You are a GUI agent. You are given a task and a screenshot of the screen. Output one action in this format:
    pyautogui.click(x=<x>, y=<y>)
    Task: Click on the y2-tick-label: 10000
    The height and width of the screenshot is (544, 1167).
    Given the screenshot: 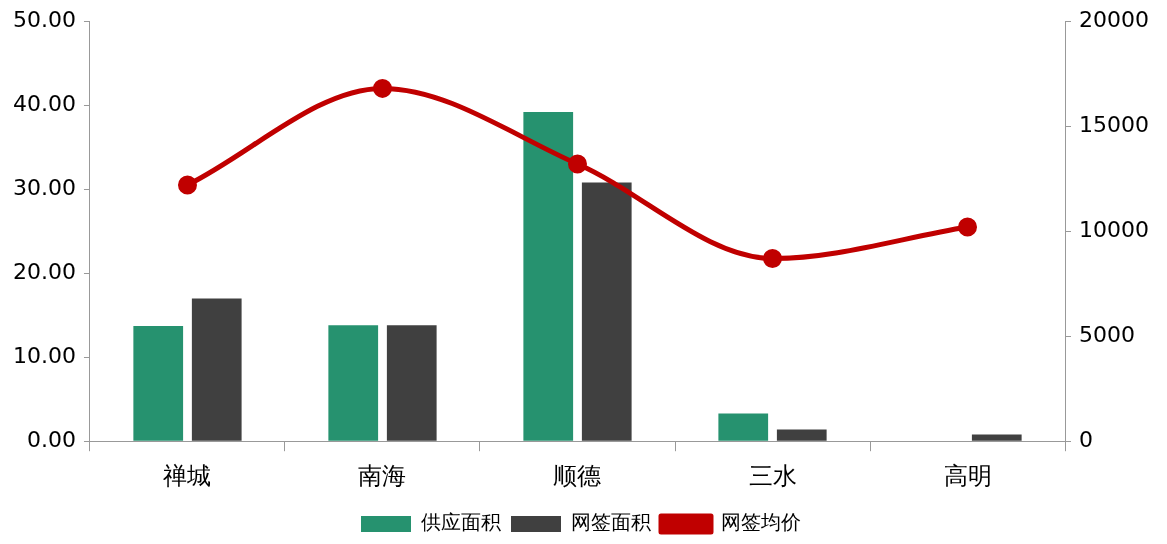 What is the action you would take?
    pyautogui.click(x=1114, y=229)
    